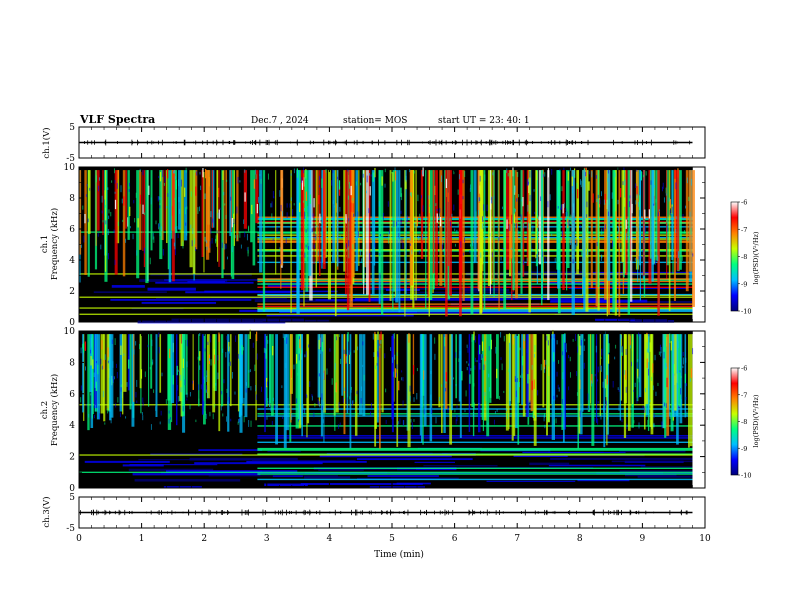  I want to click on panel1-ytick-label: 8, so click(72, 199).